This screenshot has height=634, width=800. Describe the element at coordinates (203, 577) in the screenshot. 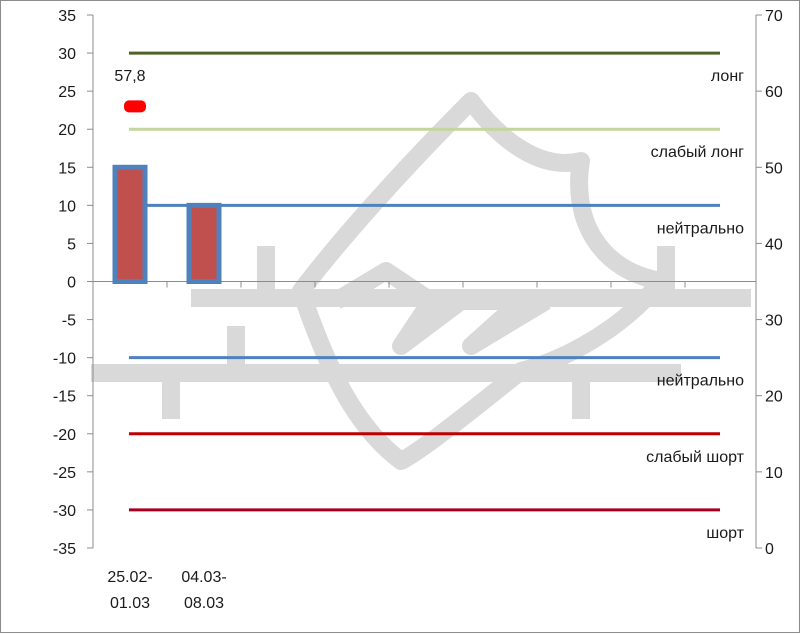

I see `category-label: 04.03-` at that location.